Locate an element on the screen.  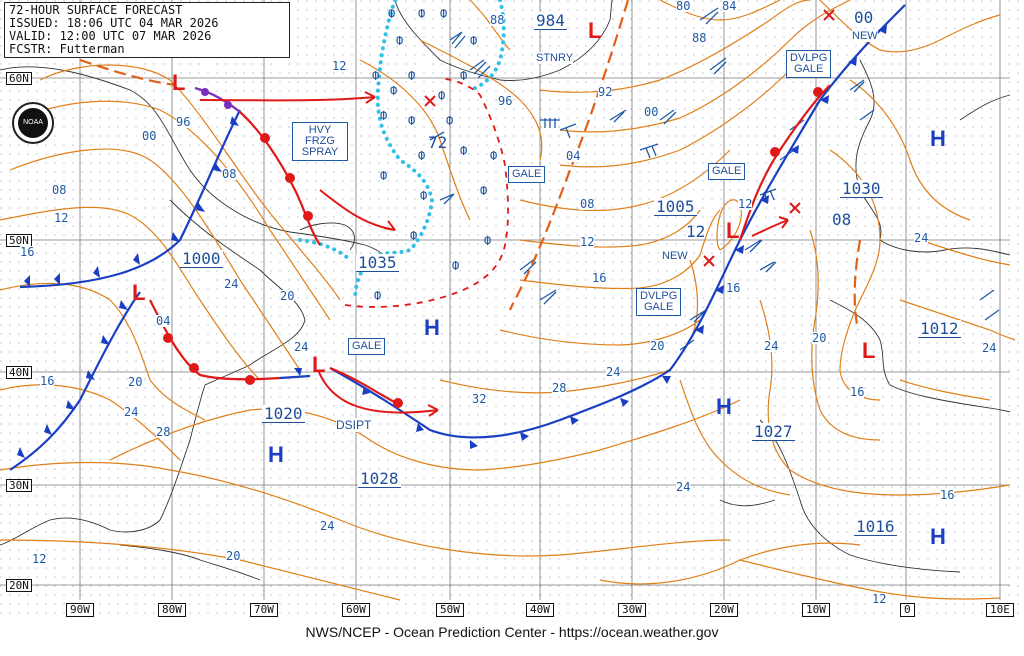
noaa-logo: NOAA is located at coordinates (33, 123).